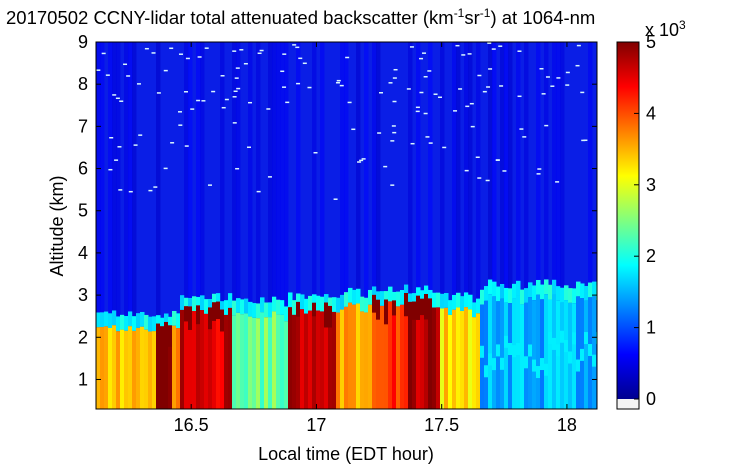  What do you see at coordinates (651, 256) in the screenshot?
I see `colorbar-tick-label: 2` at bounding box center [651, 256].